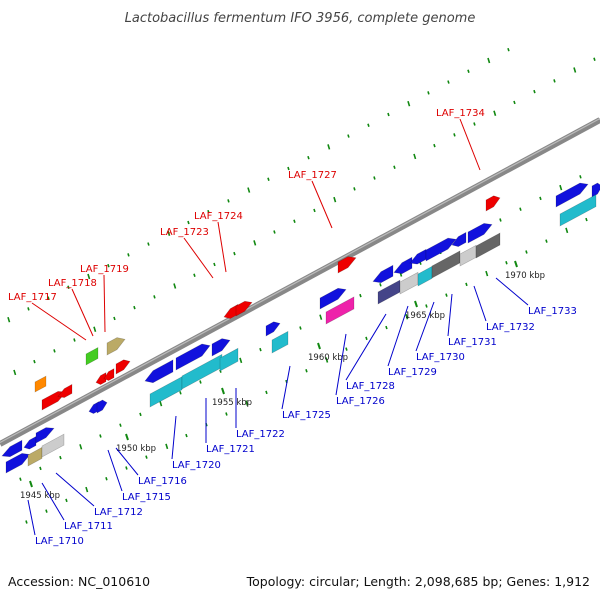 The width and height of the screenshot is (600, 600). I want to click on gene-label-top: LAF_1719, so click(104, 269).